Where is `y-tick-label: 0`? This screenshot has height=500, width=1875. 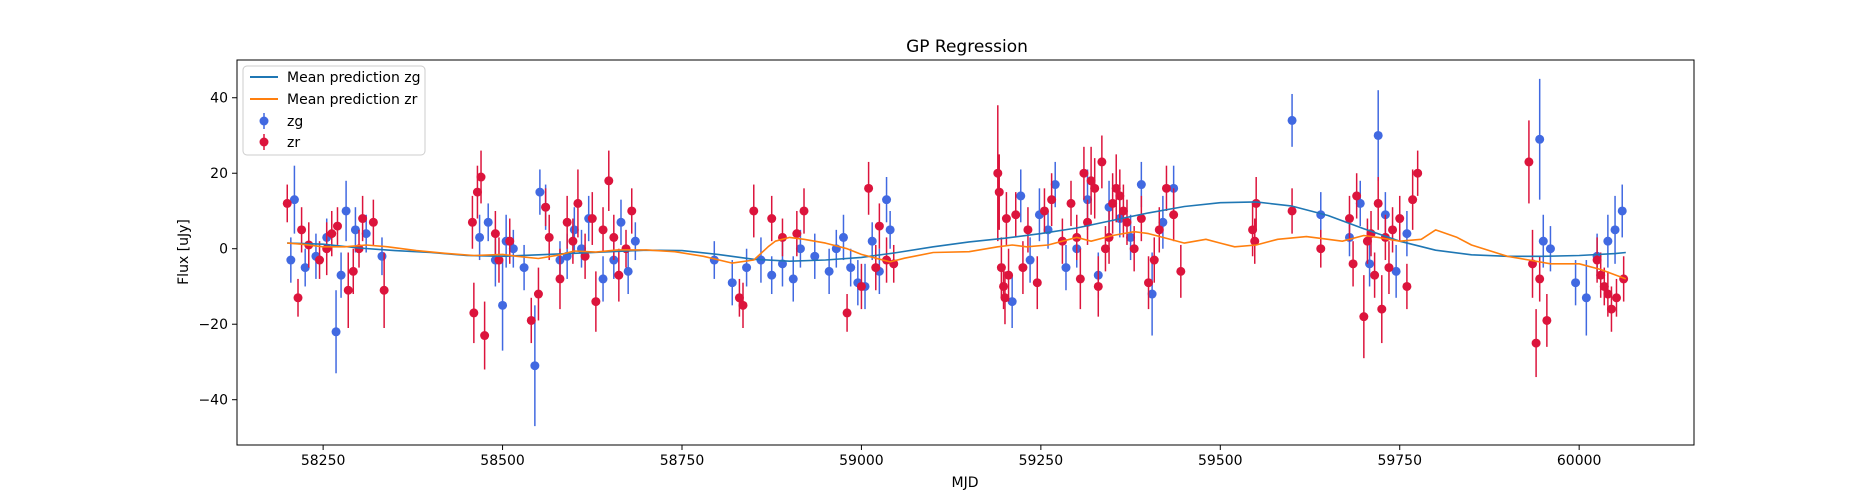
y-tick-label: 0 is located at coordinates (223, 250).